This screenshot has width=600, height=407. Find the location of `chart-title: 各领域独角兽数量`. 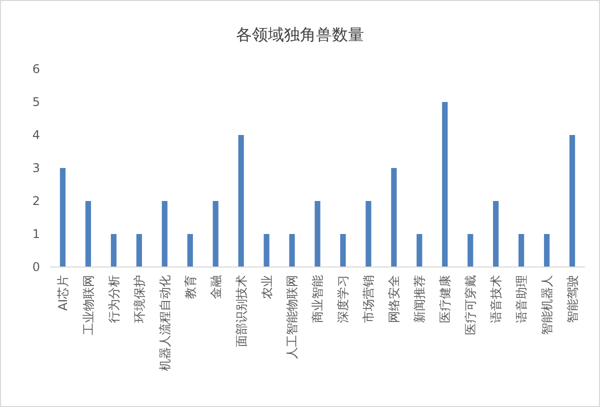

chart-title: 各领域独角兽数量 is located at coordinates (300, 34).